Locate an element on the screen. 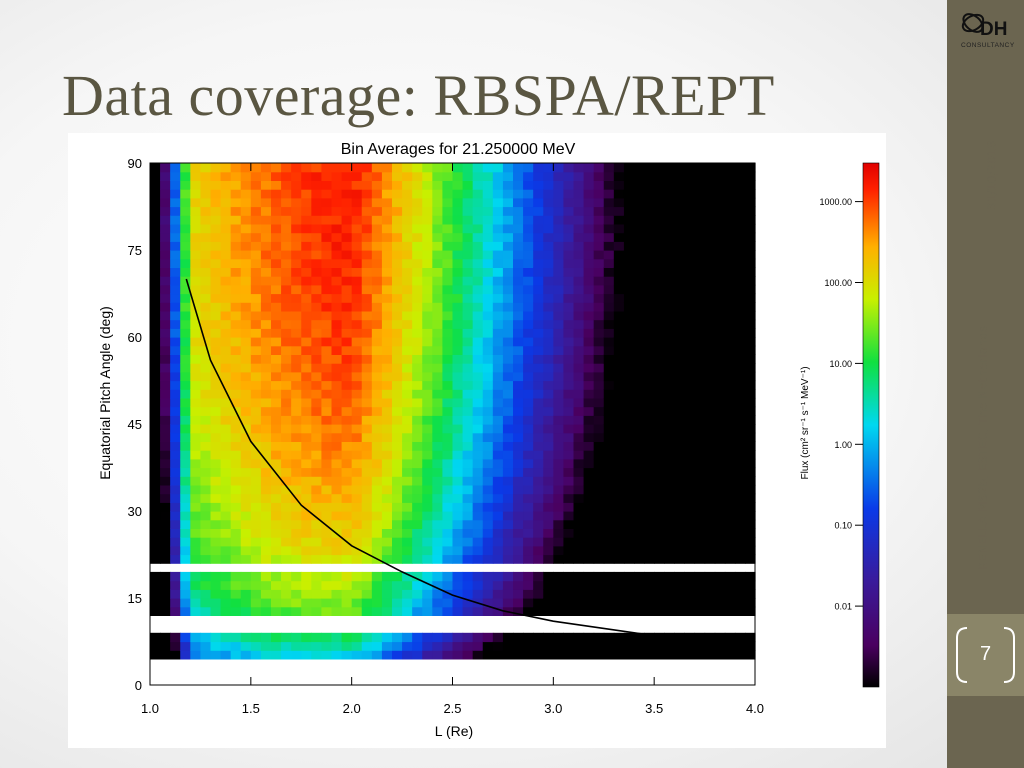 The height and width of the screenshot is (768, 1024). page-number-box: 7 is located at coordinates (985, 655).